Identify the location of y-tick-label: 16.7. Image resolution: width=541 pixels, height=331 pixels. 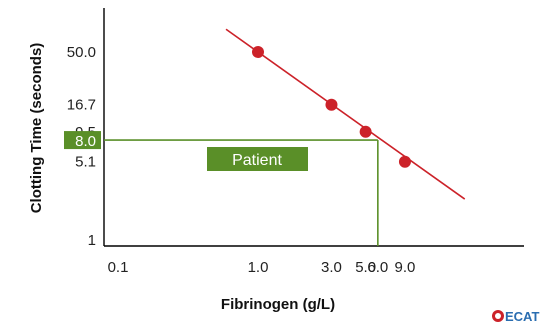
(81, 105).